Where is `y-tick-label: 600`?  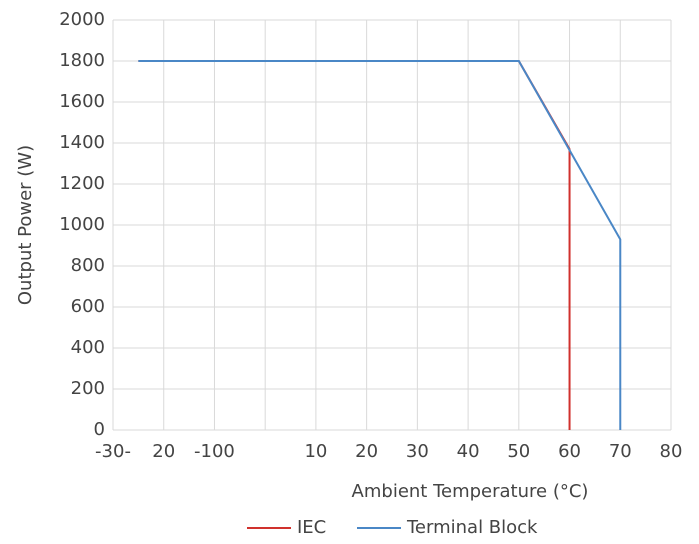
y-tick-label: 600 is located at coordinates (88, 306).